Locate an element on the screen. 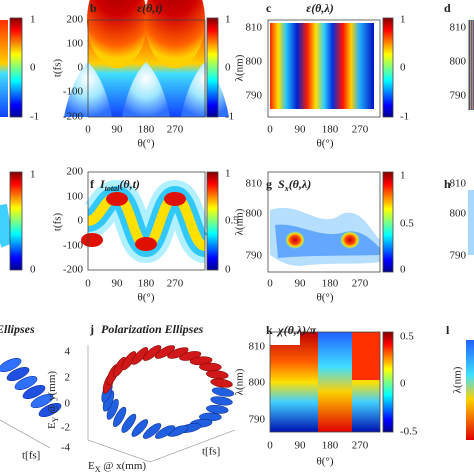  x-axis-label-rest: @ x(mm) is located at coordinates (124, 466).